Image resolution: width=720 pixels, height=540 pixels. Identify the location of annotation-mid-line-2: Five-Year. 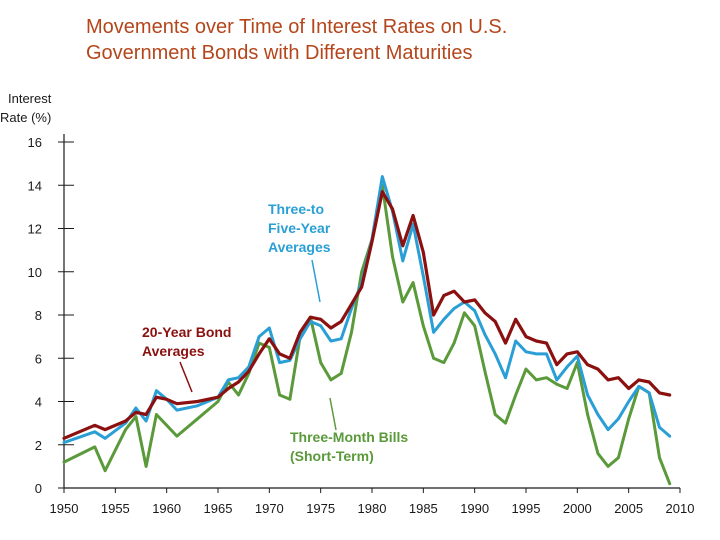
(299, 228).